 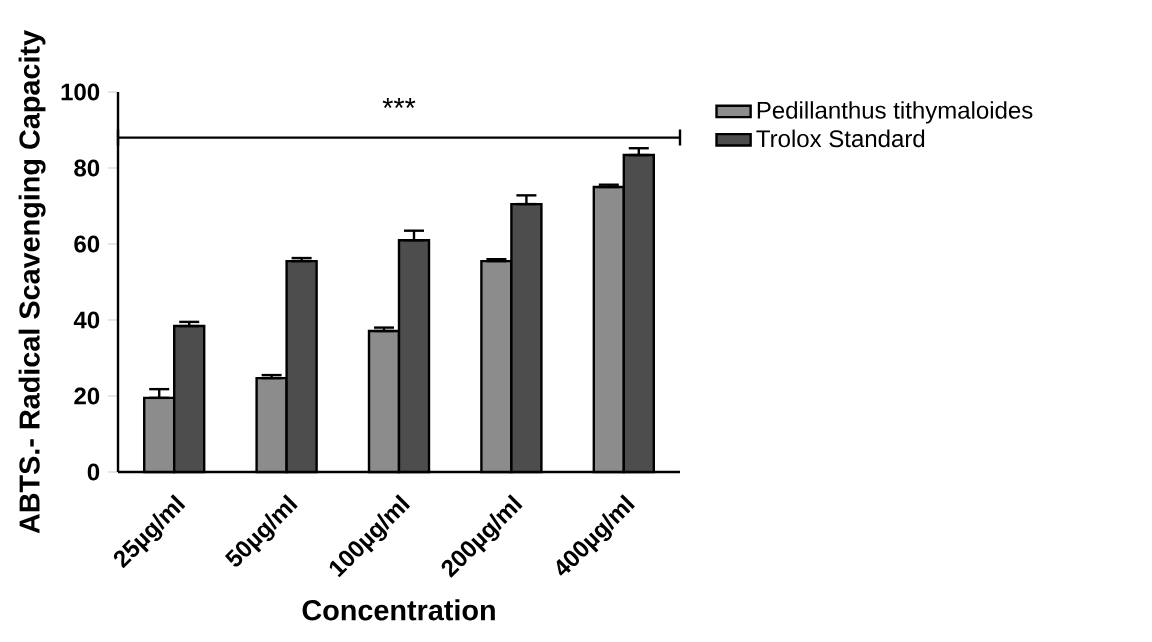 What do you see at coordinates (86, 320) in the screenshot?
I see `y-tick-label: 40` at bounding box center [86, 320].